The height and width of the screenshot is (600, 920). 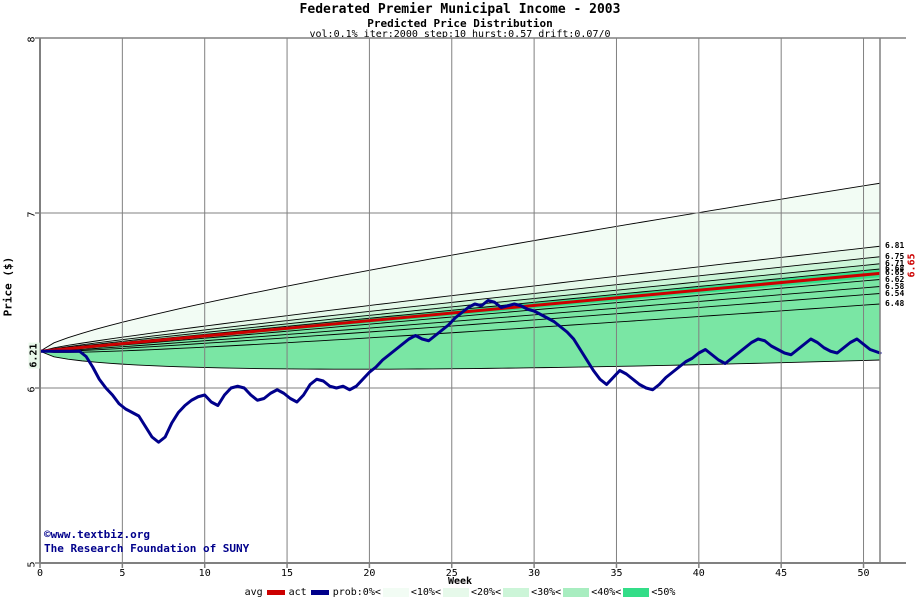 I want to click on legend-item-avg: avg, so click(x=266, y=592).